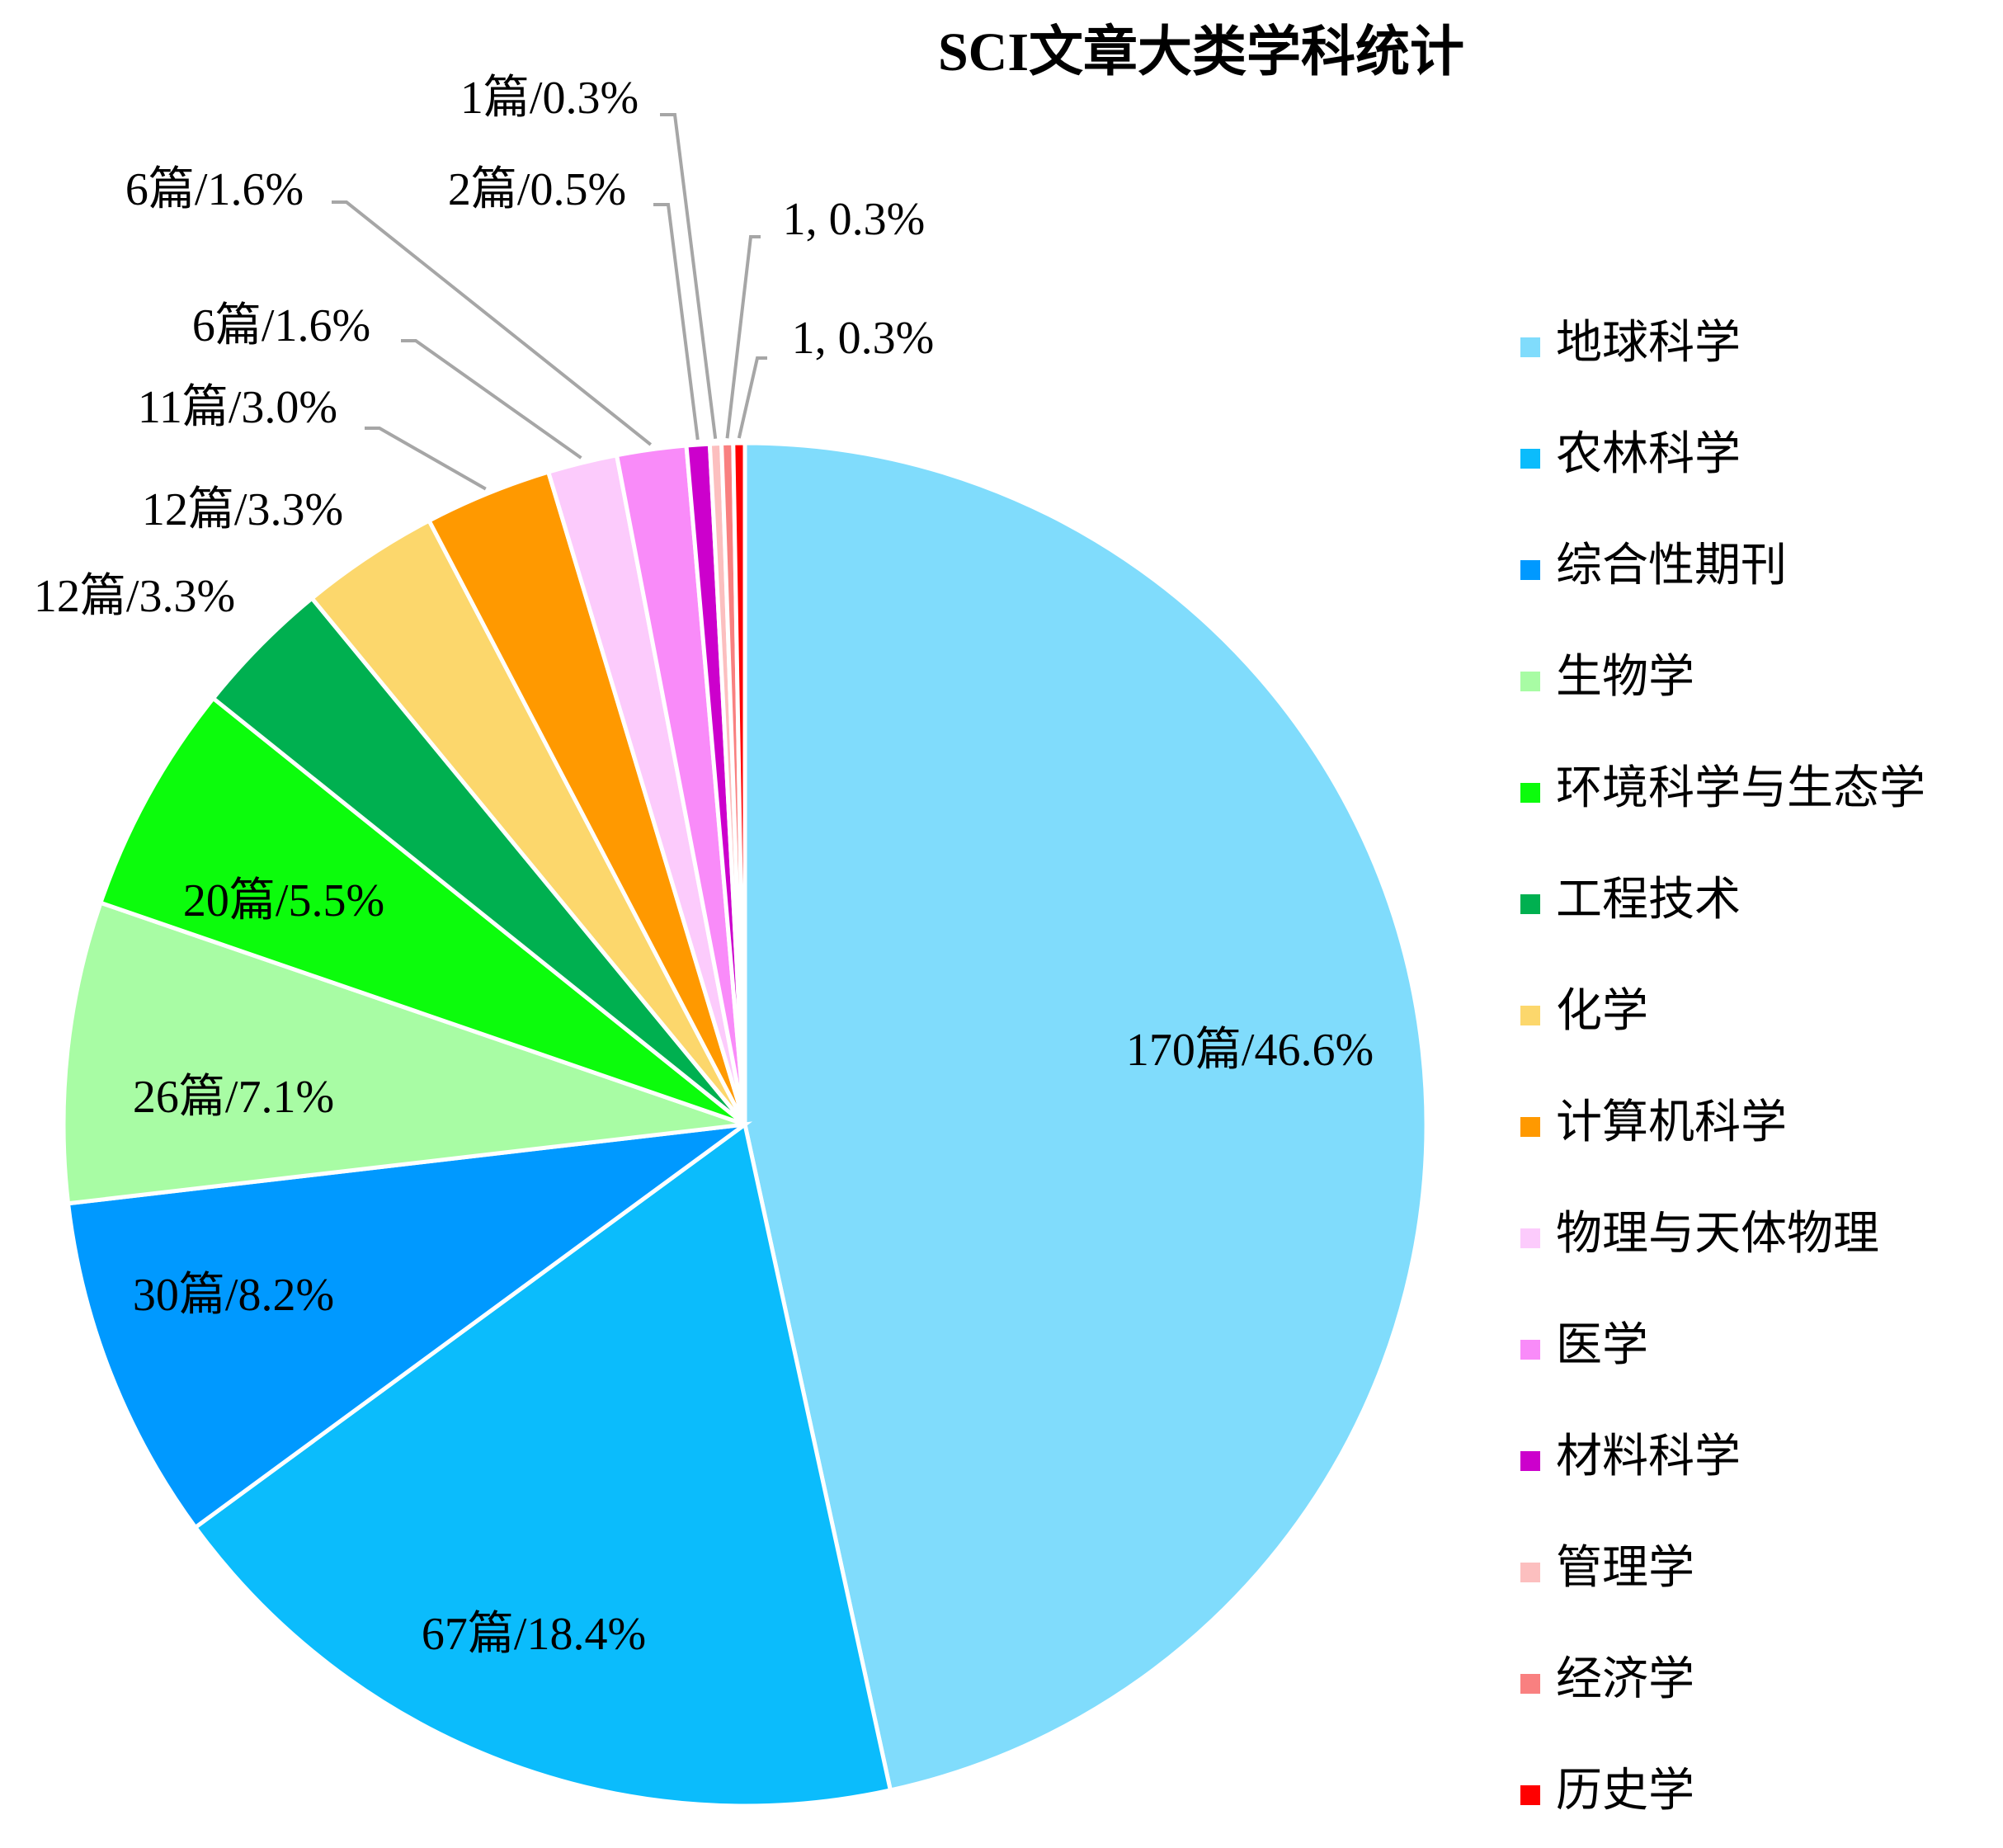  I want to click on legend-label: 计算机科学, so click(1671, 1122).